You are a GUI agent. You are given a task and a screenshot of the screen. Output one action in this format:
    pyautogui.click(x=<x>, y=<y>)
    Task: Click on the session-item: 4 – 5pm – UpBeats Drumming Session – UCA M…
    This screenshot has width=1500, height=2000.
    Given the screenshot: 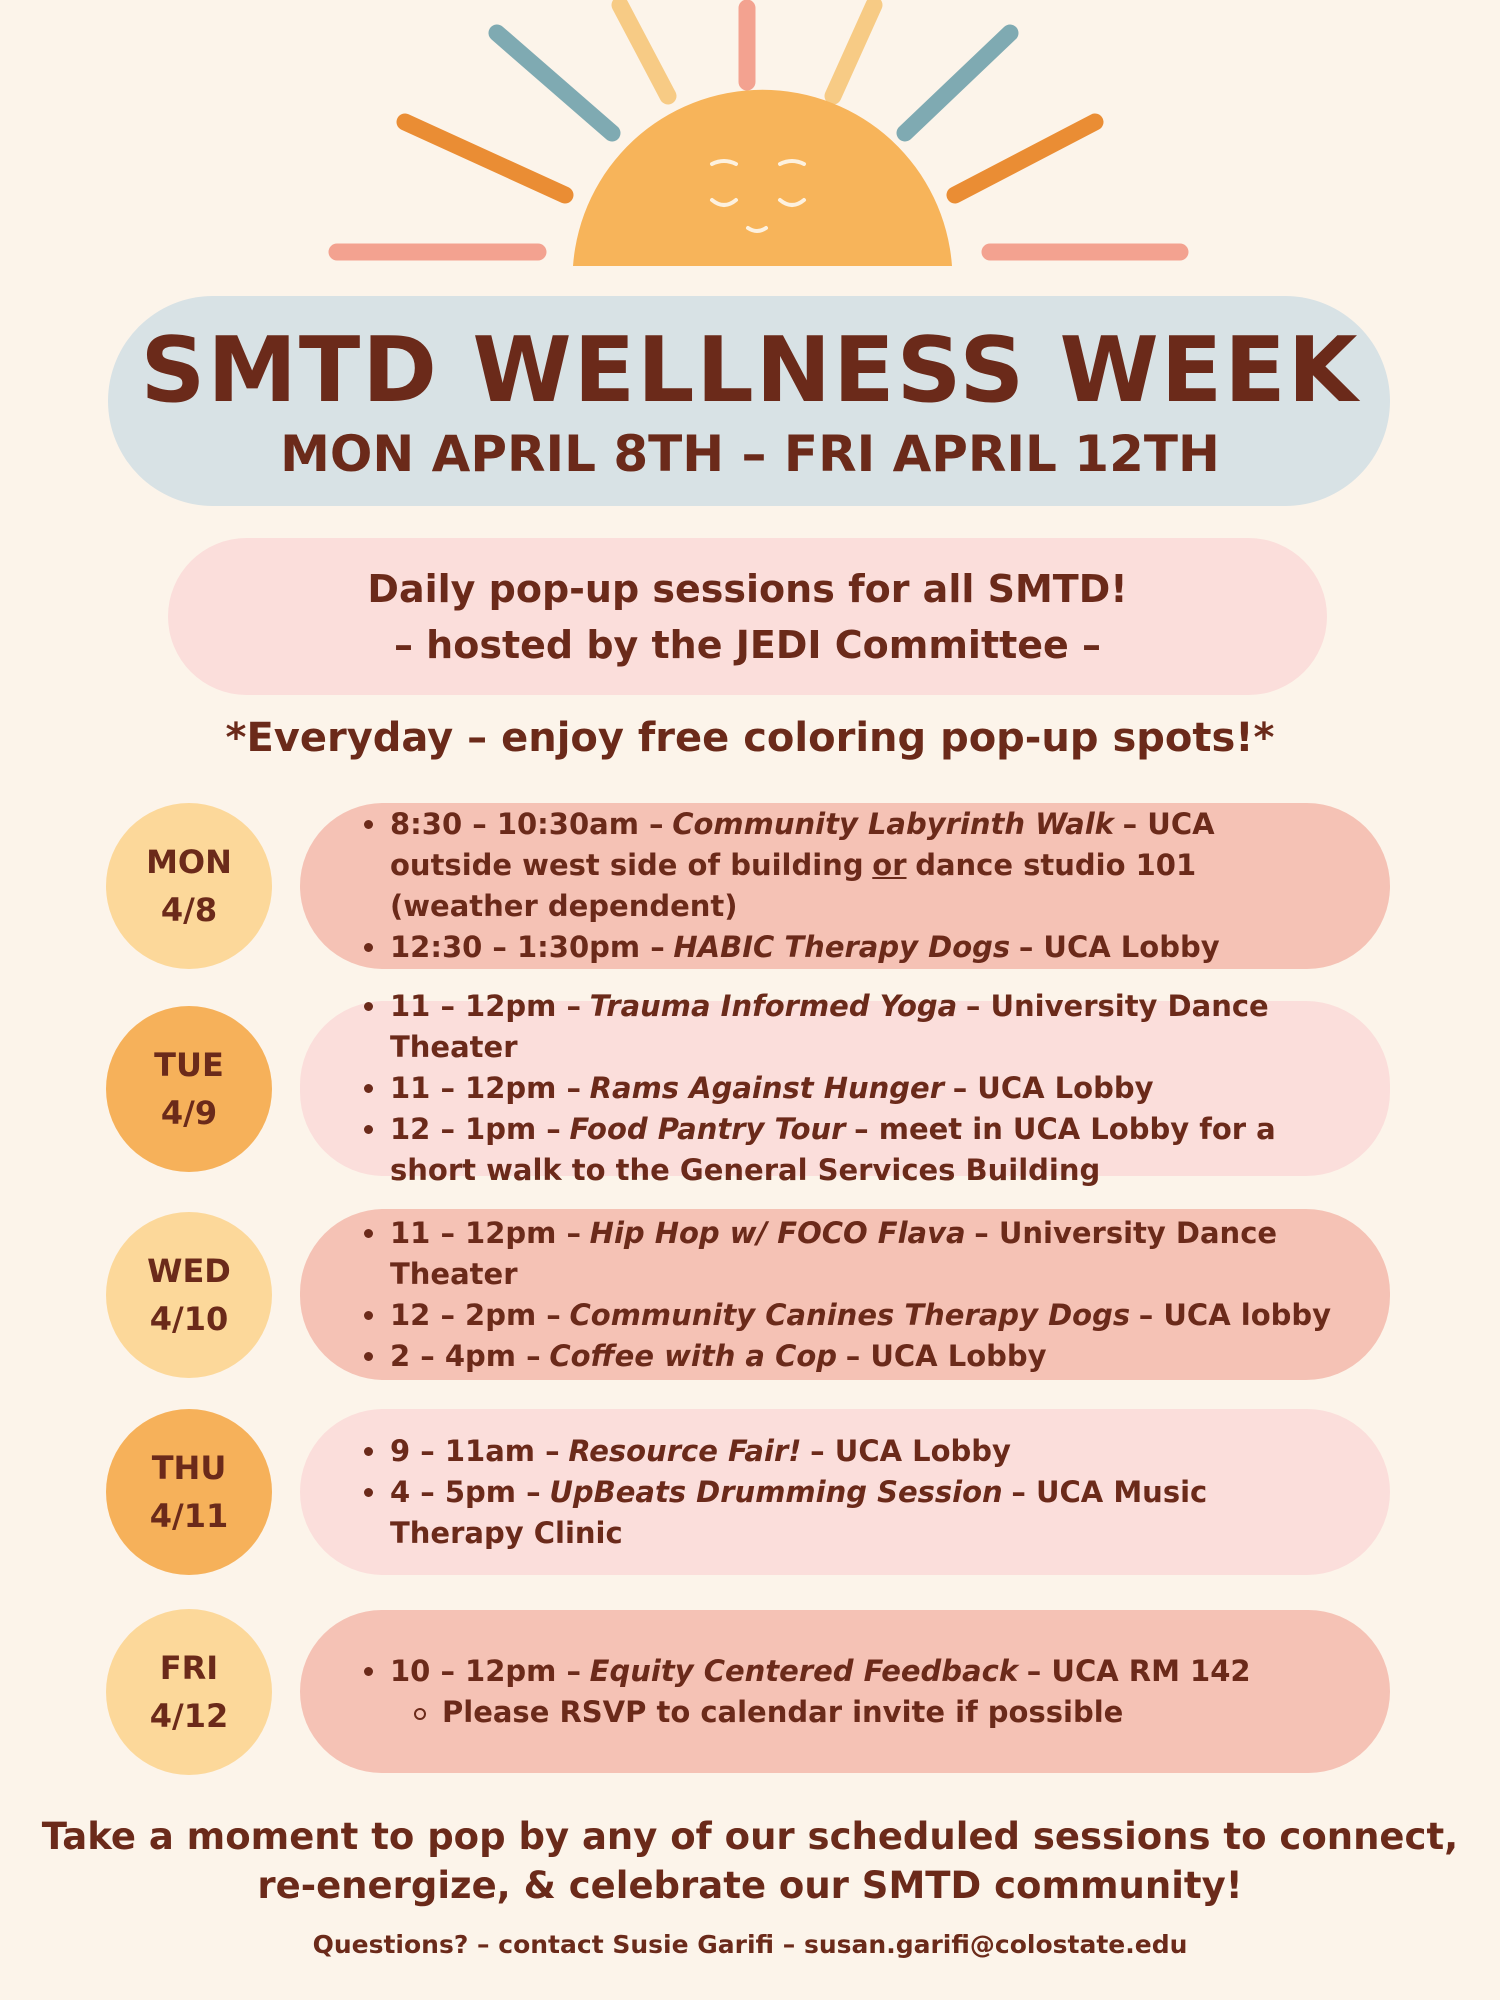 What is the action you would take?
    pyautogui.click(x=876, y=1513)
    